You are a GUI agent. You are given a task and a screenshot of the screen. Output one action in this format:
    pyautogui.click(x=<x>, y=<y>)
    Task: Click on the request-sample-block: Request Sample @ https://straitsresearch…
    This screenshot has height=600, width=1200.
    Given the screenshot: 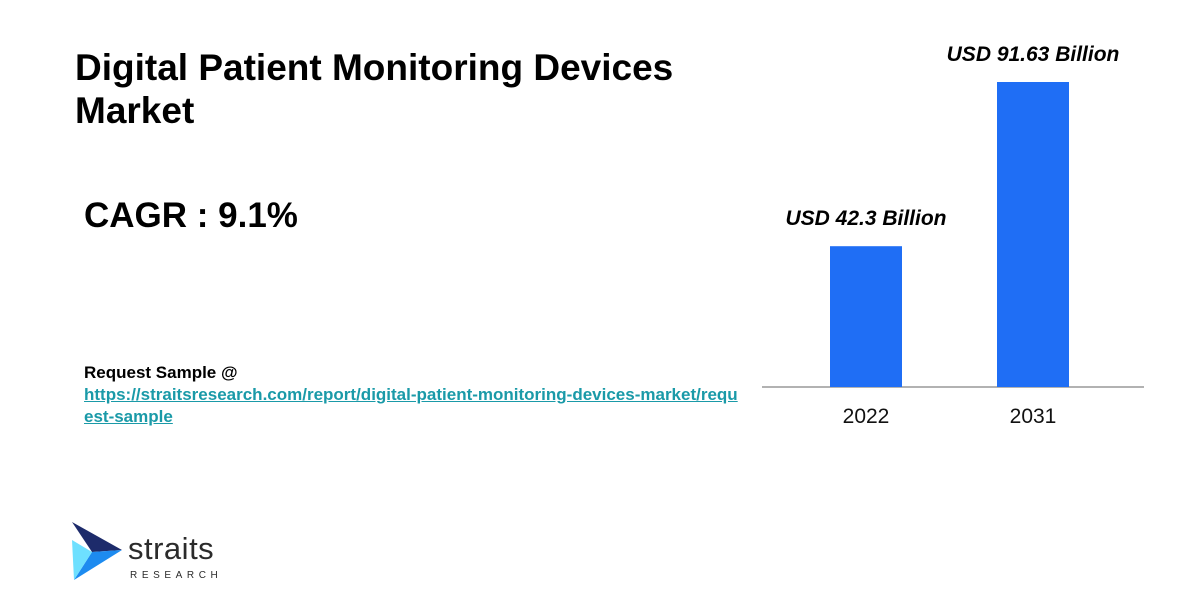 What is the action you would take?
    pyautogui.click(x=414, y=395)
    